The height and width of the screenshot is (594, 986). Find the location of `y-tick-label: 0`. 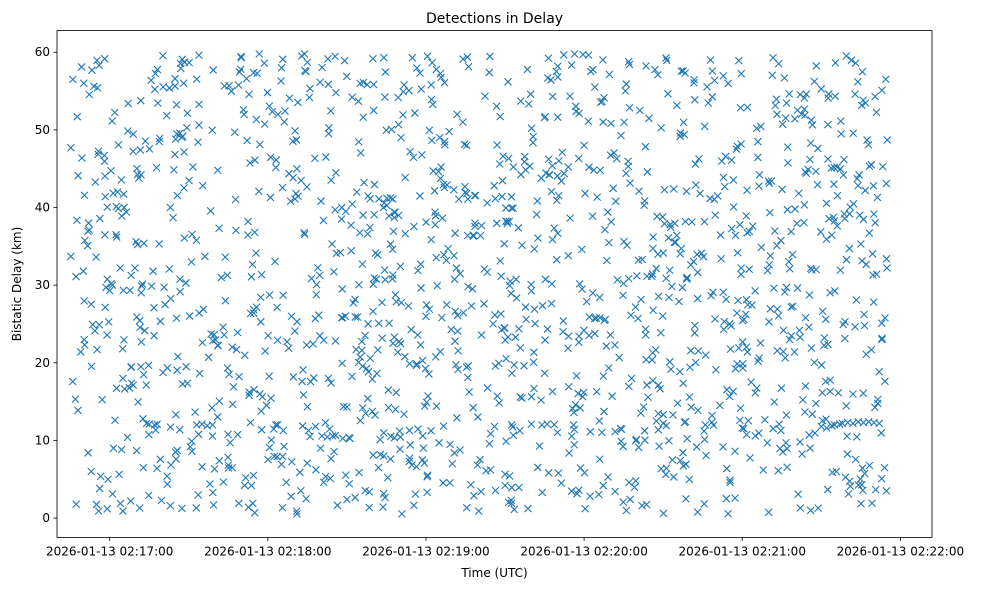

y-tick-label: 0 is located at coordinates (46, 518).